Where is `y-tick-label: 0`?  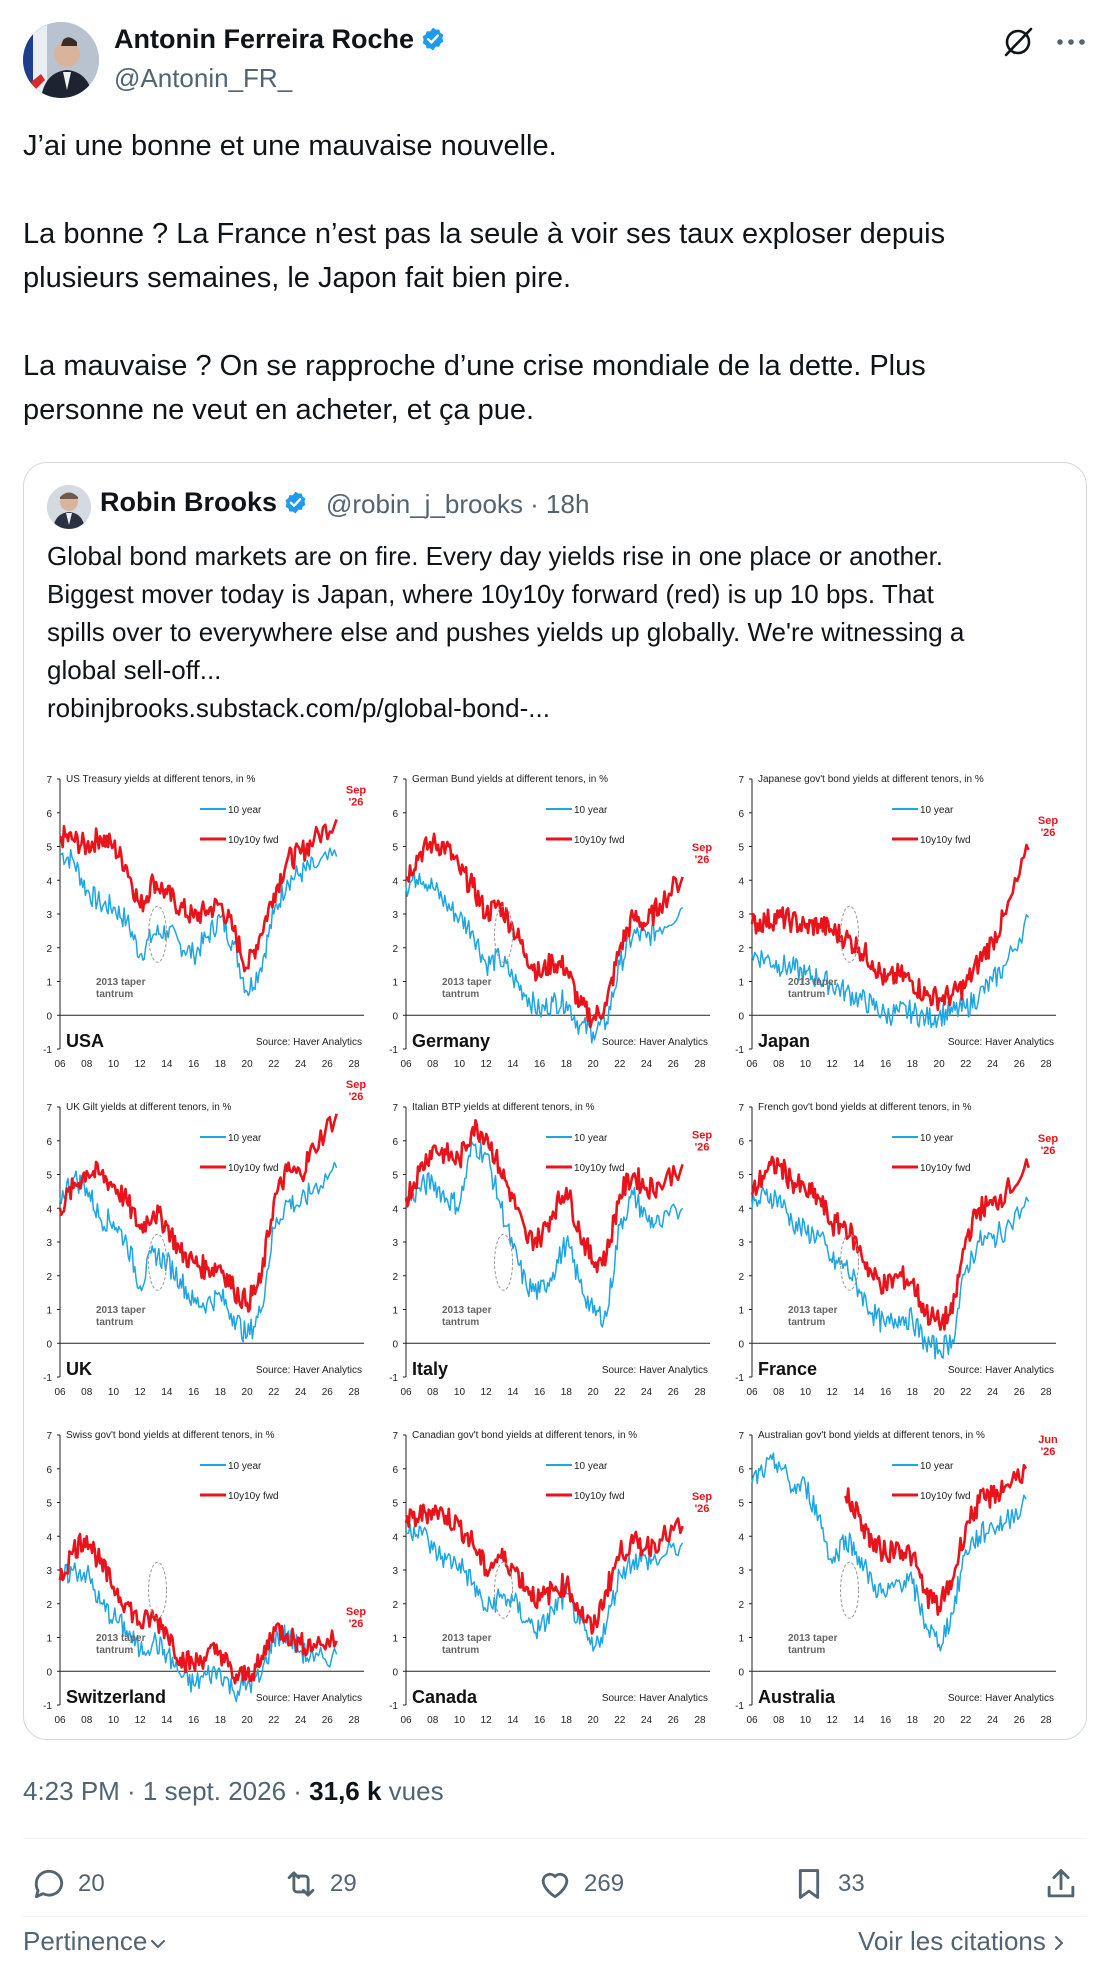
y-tick-label: 0 is located at coordinates (49, 1016).